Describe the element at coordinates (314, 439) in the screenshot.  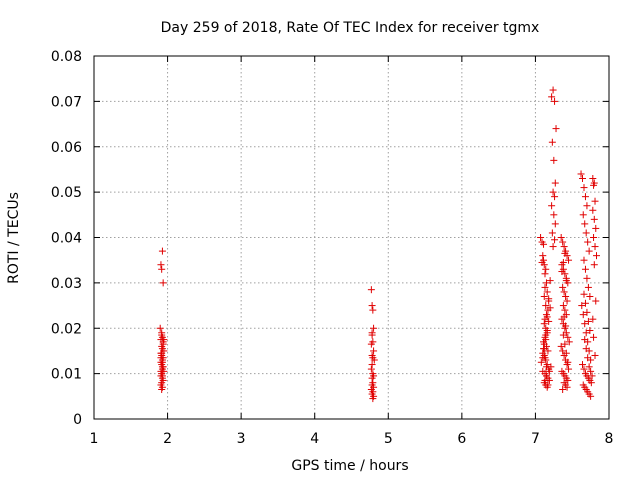
I see `x-tick-label: 4` at that location.